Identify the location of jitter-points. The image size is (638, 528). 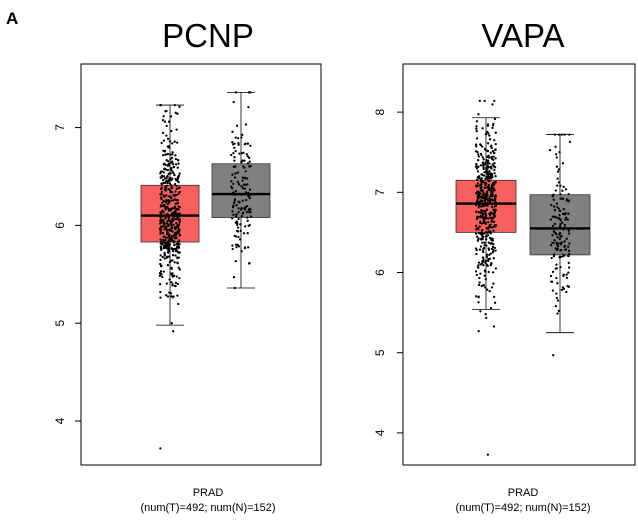
(170, 276).